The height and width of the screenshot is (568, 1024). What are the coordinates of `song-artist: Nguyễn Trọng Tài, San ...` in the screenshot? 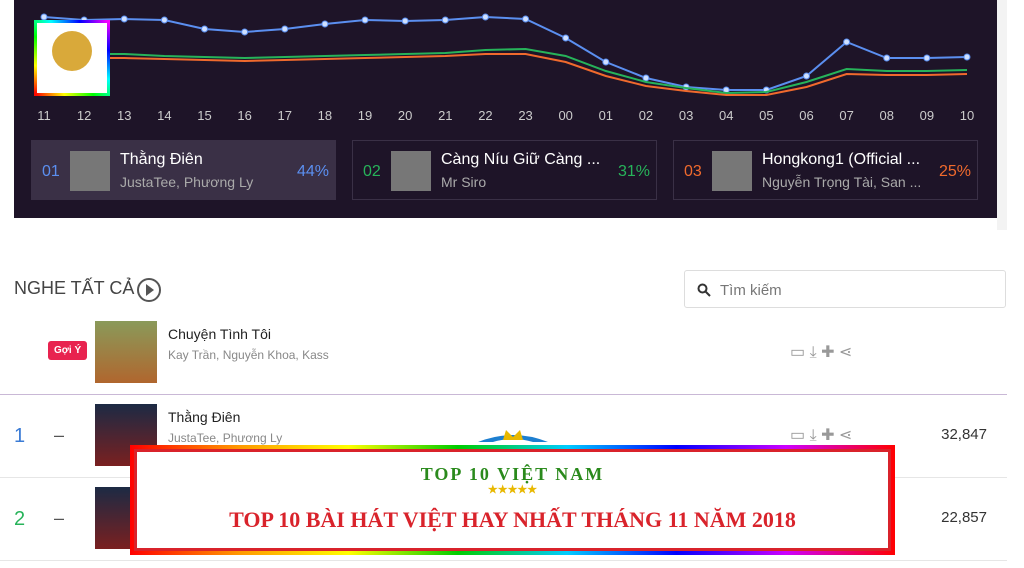 It's located at (842, 182).